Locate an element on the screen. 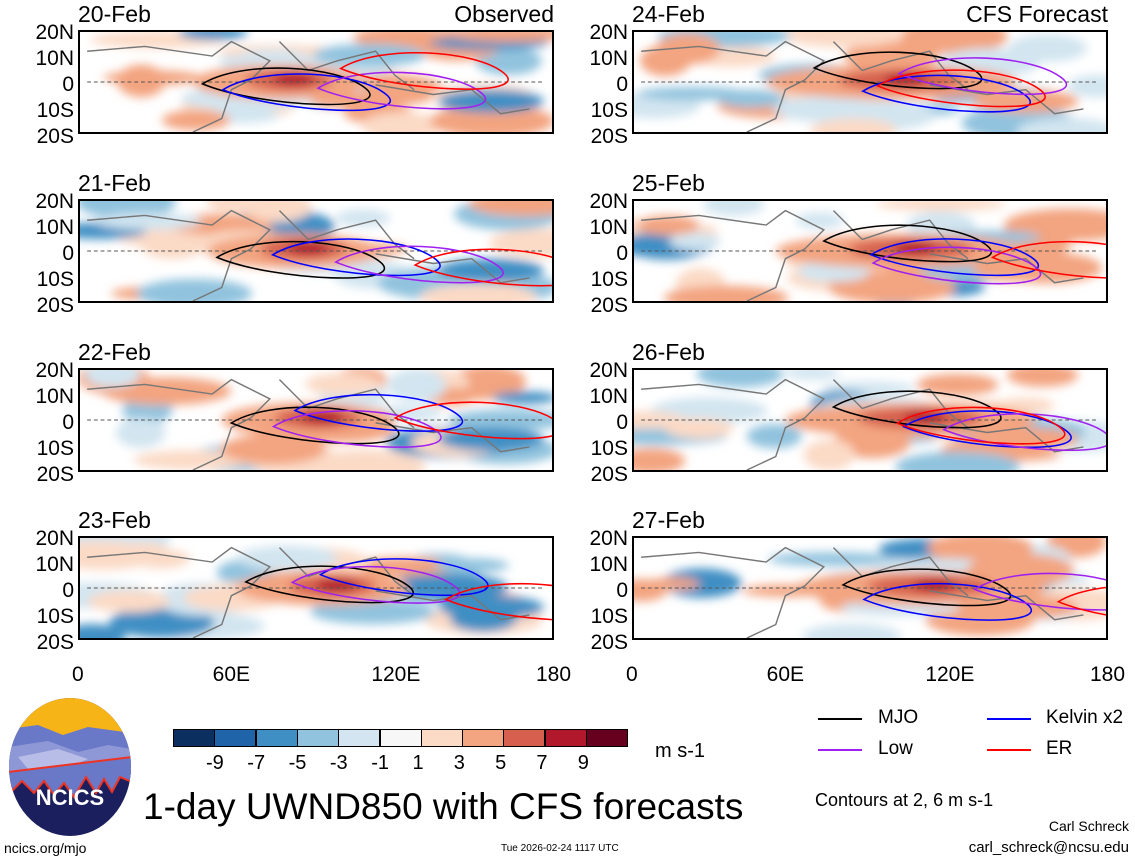 This screenshot has height=860, width=1135. legend-label-er: ER is located at coordinates (1059, 748).